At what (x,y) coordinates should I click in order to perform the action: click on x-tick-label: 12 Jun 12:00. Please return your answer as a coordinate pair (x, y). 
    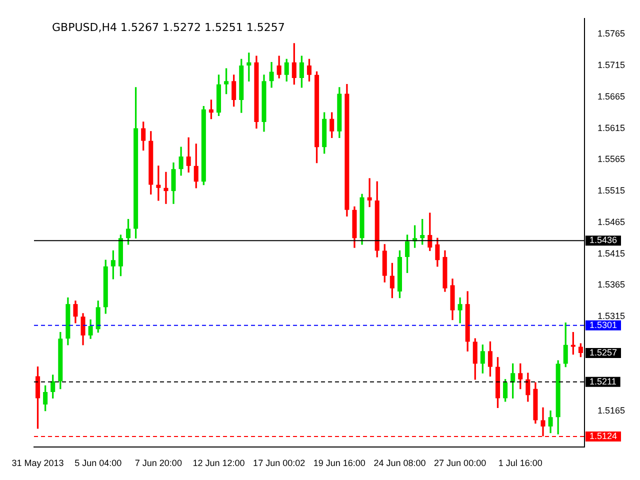
    Looking at the image, I should click on (218, 463).